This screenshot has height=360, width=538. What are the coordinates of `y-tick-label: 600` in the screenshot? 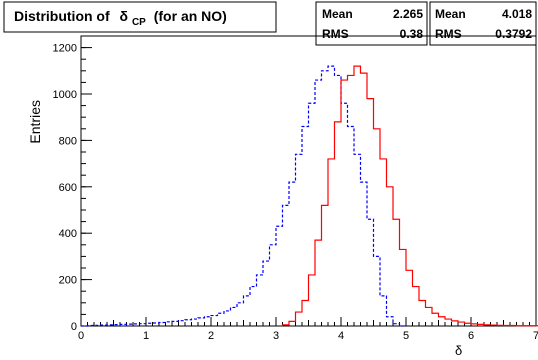 It's located at (68, 188).